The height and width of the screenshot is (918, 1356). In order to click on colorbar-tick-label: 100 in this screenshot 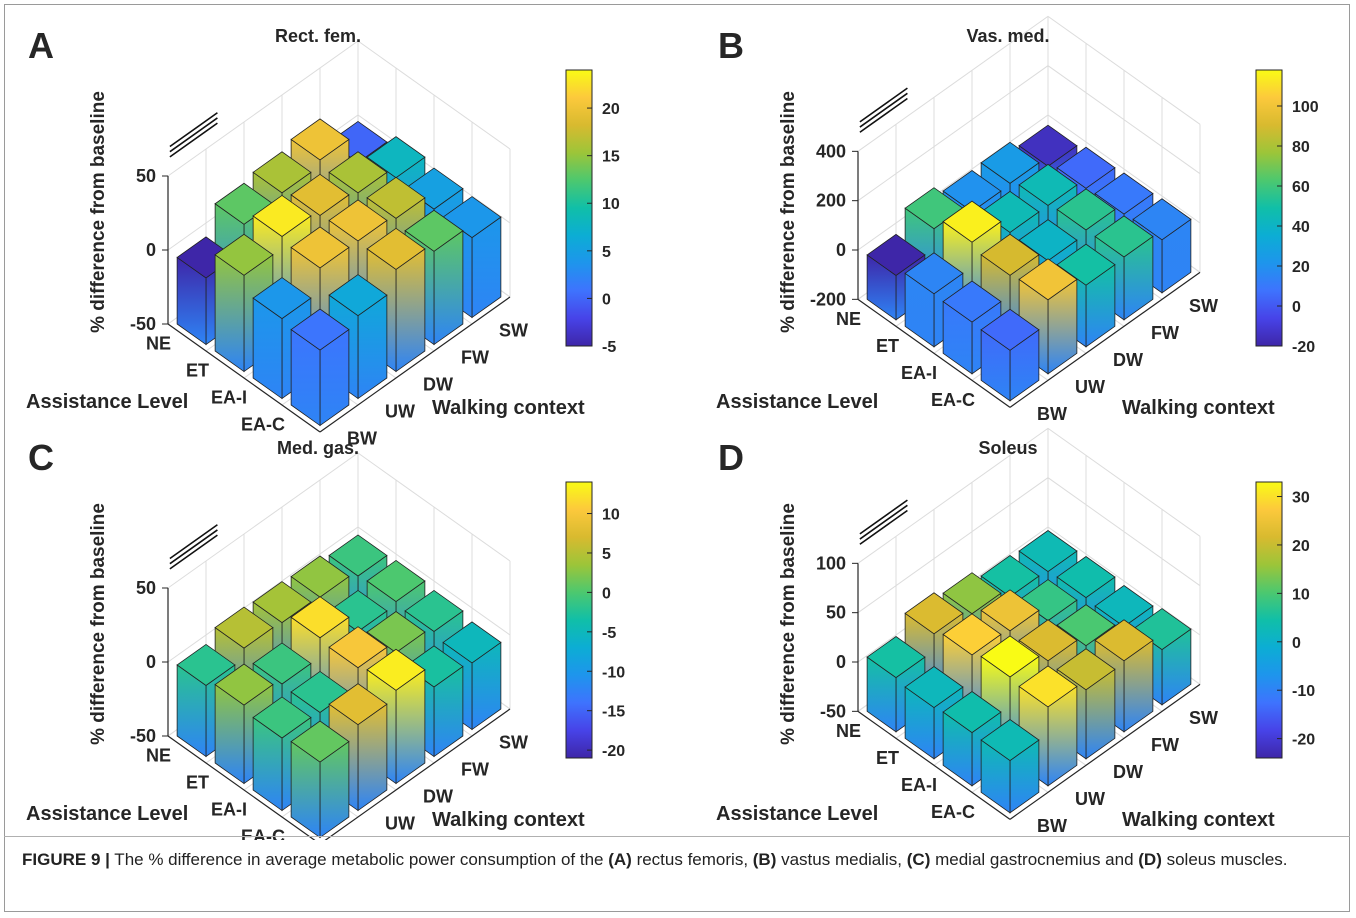, I will do `click(1305, 107)`.